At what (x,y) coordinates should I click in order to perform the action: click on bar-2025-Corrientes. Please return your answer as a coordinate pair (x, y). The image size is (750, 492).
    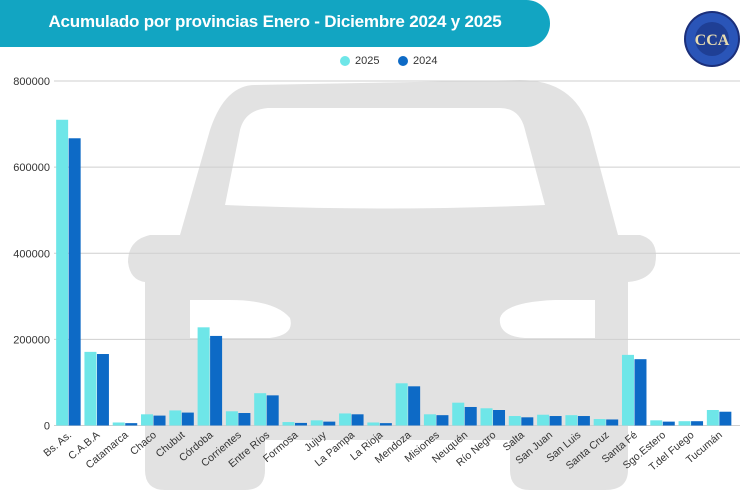
    Looking at the image, I should click on (231, 418).